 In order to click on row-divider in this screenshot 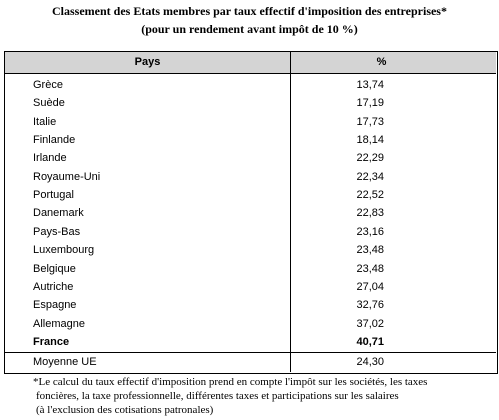, I will do `click(250, 352)`.